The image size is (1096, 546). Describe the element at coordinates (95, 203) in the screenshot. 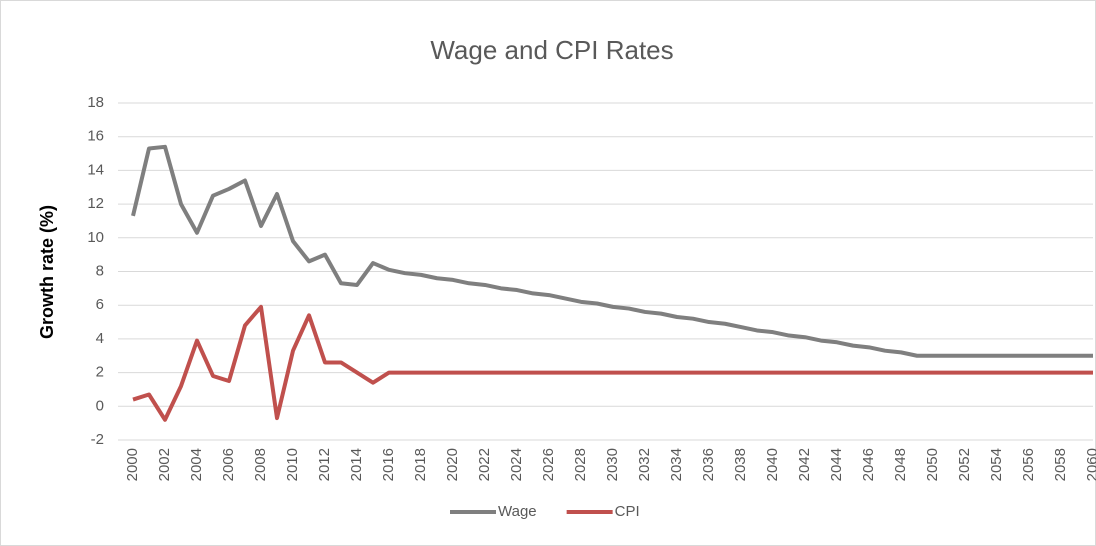

I see `y-tick-label: 12` at that location.